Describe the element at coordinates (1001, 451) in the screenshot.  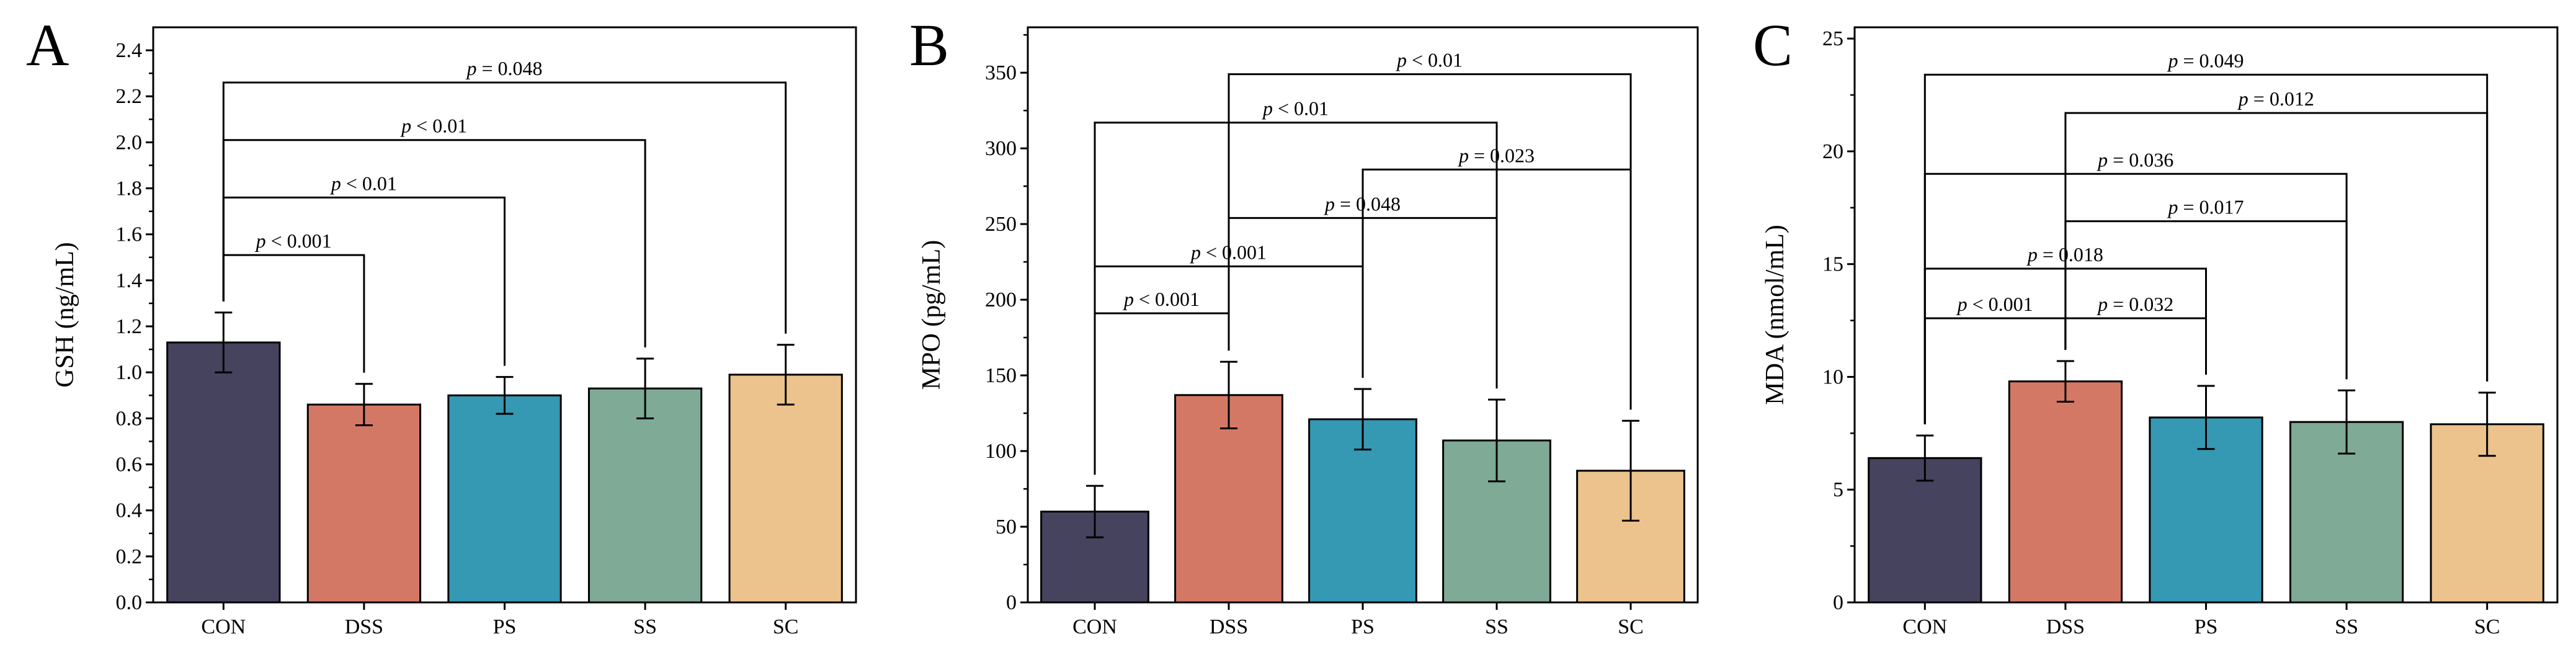
I see `y-tick-label: 100` at that location.